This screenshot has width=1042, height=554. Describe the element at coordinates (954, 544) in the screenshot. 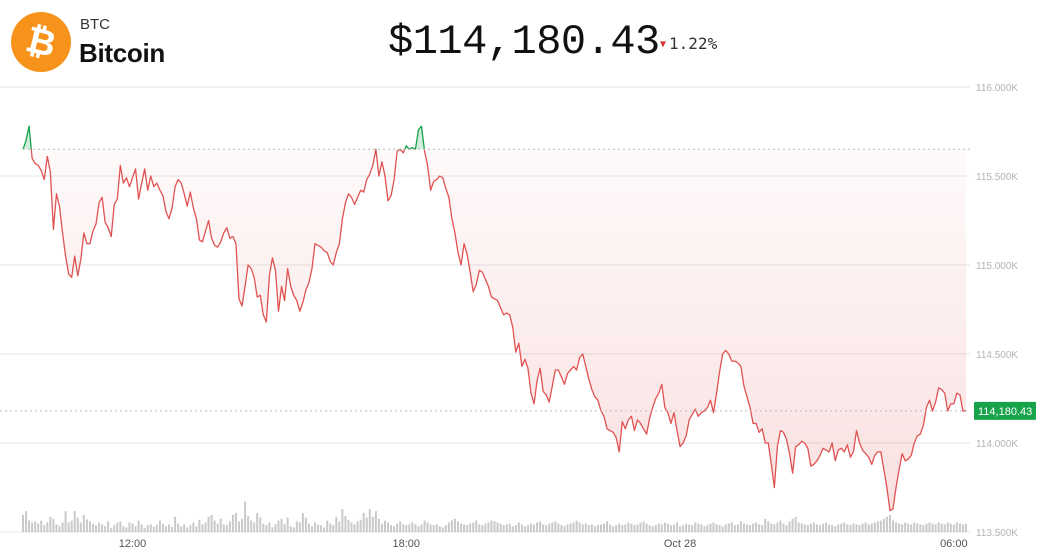

I see `x-tick-label: 06:00` at that location.